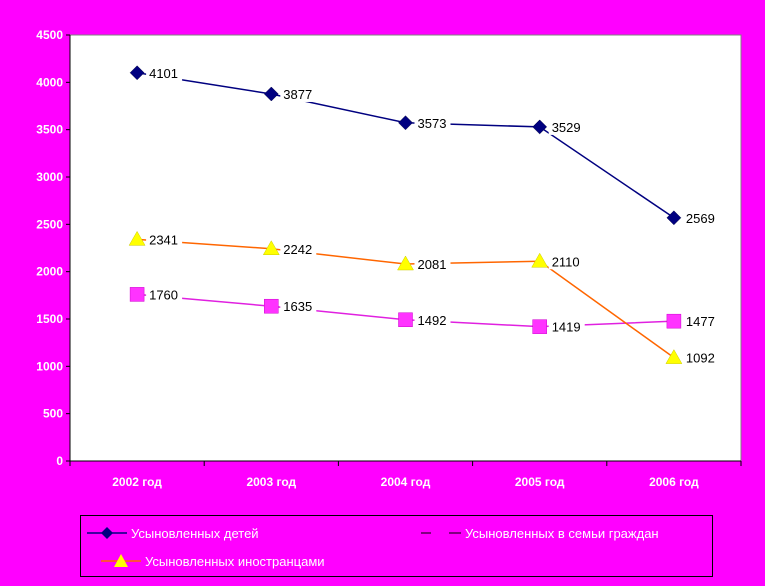  Describe the element at coordinates (674, 482) in the screenshot. I see `x-tick-label: 2006 год` at that location.